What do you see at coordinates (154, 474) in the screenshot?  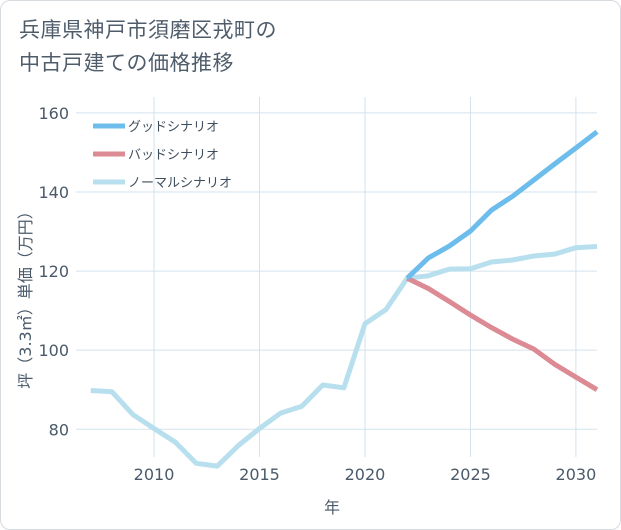 I see `x-tick-label-2010: 2010` at bounding box center [154, 474].